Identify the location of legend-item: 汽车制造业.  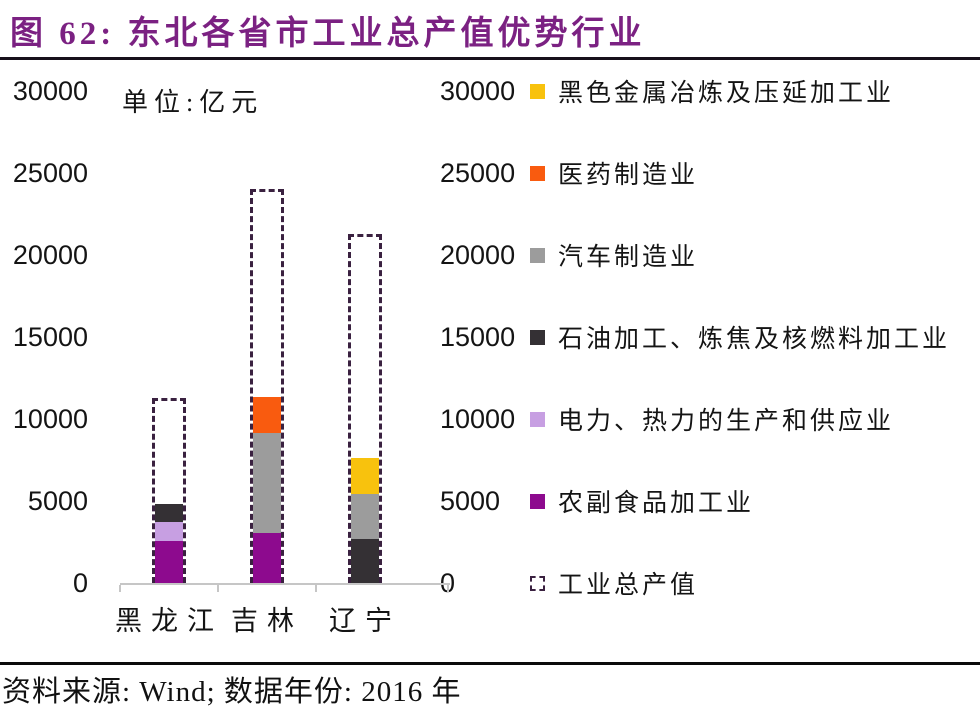
(614, 255).